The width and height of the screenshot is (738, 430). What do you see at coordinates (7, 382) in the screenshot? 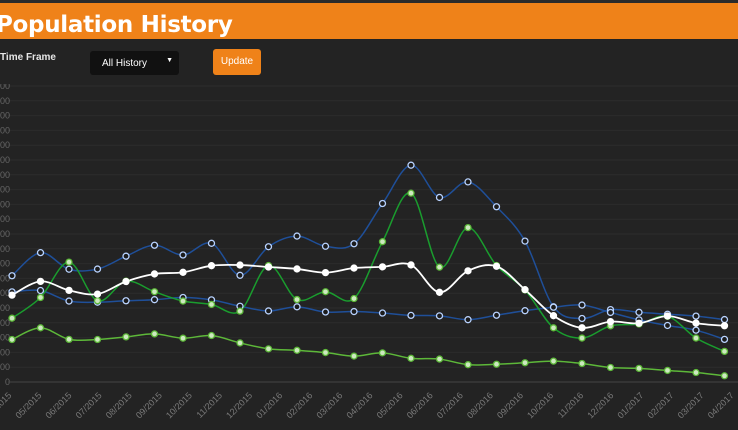
I see `y-tick-label: 0` at bounding box center [7, 382].